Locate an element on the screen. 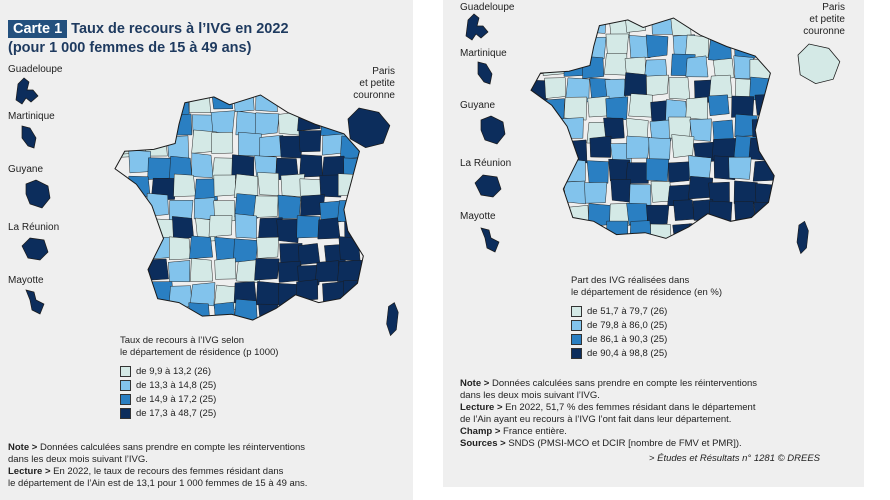 This screenshot has height=500, width=890. legend-item: de 79,8 à 86,0 (25) is located at coordinates (646, 325).